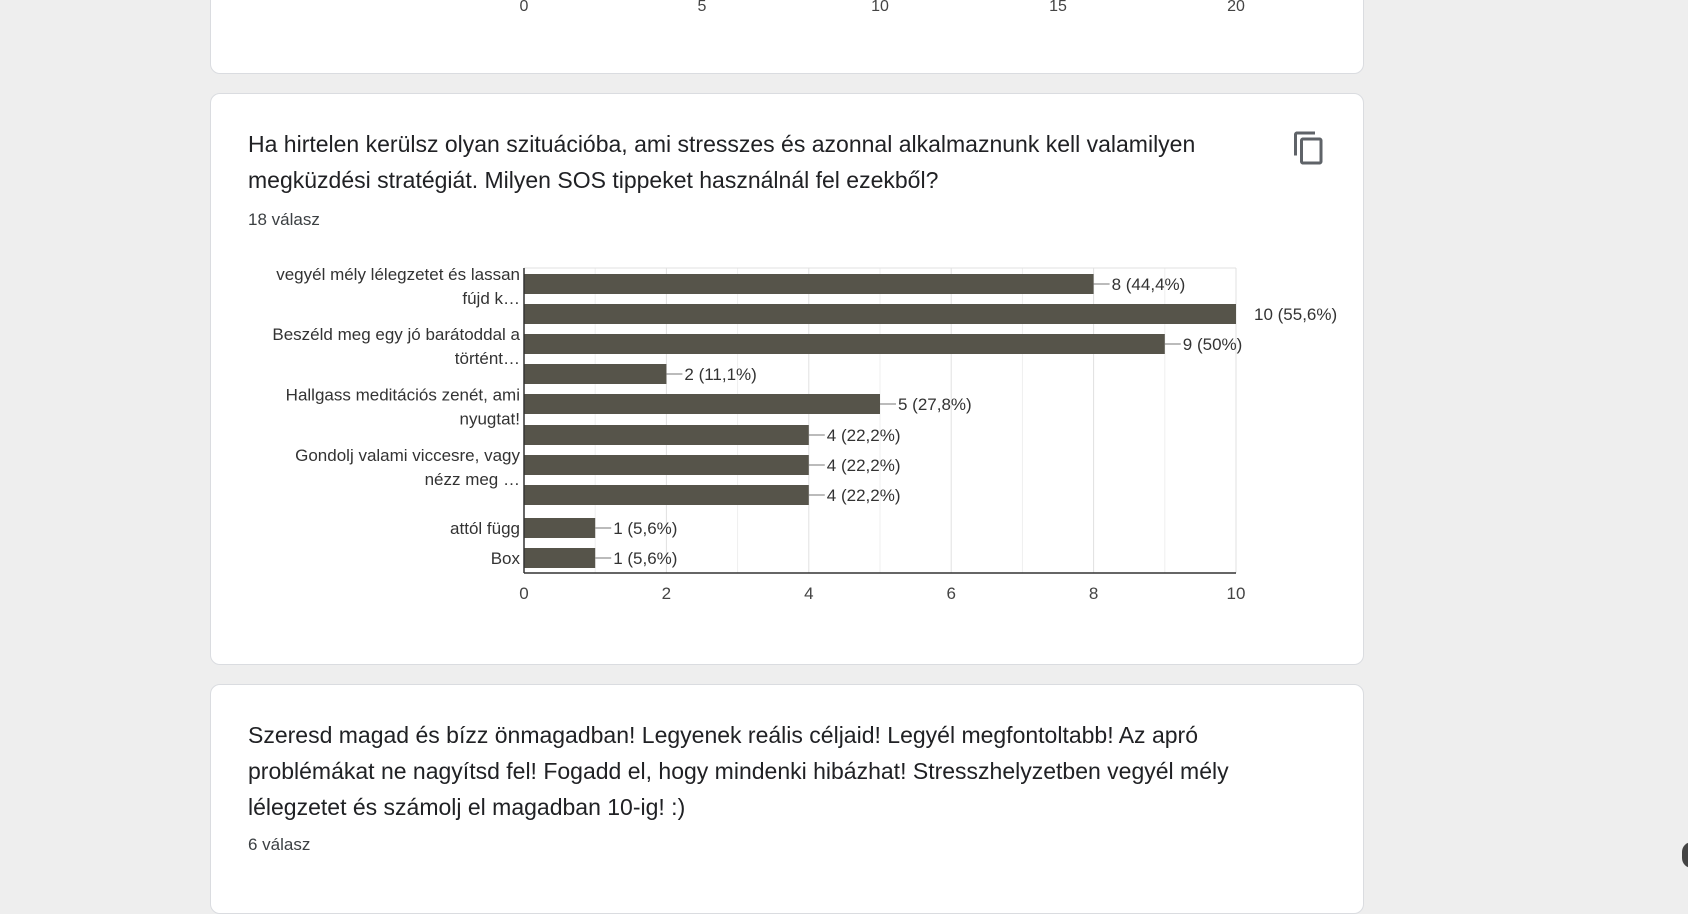 Image resolution: width=1688 pixels, height=914 pixels. I want to click on prev-axis-tick-label: 20, so click(1236, 7).